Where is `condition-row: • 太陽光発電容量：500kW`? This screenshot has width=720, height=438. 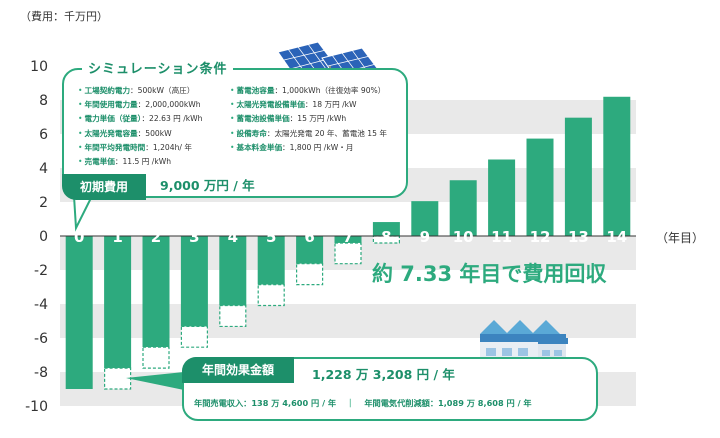 condition-row: • 太陽光発電容量：500kW is located at coordinates (140, 134).